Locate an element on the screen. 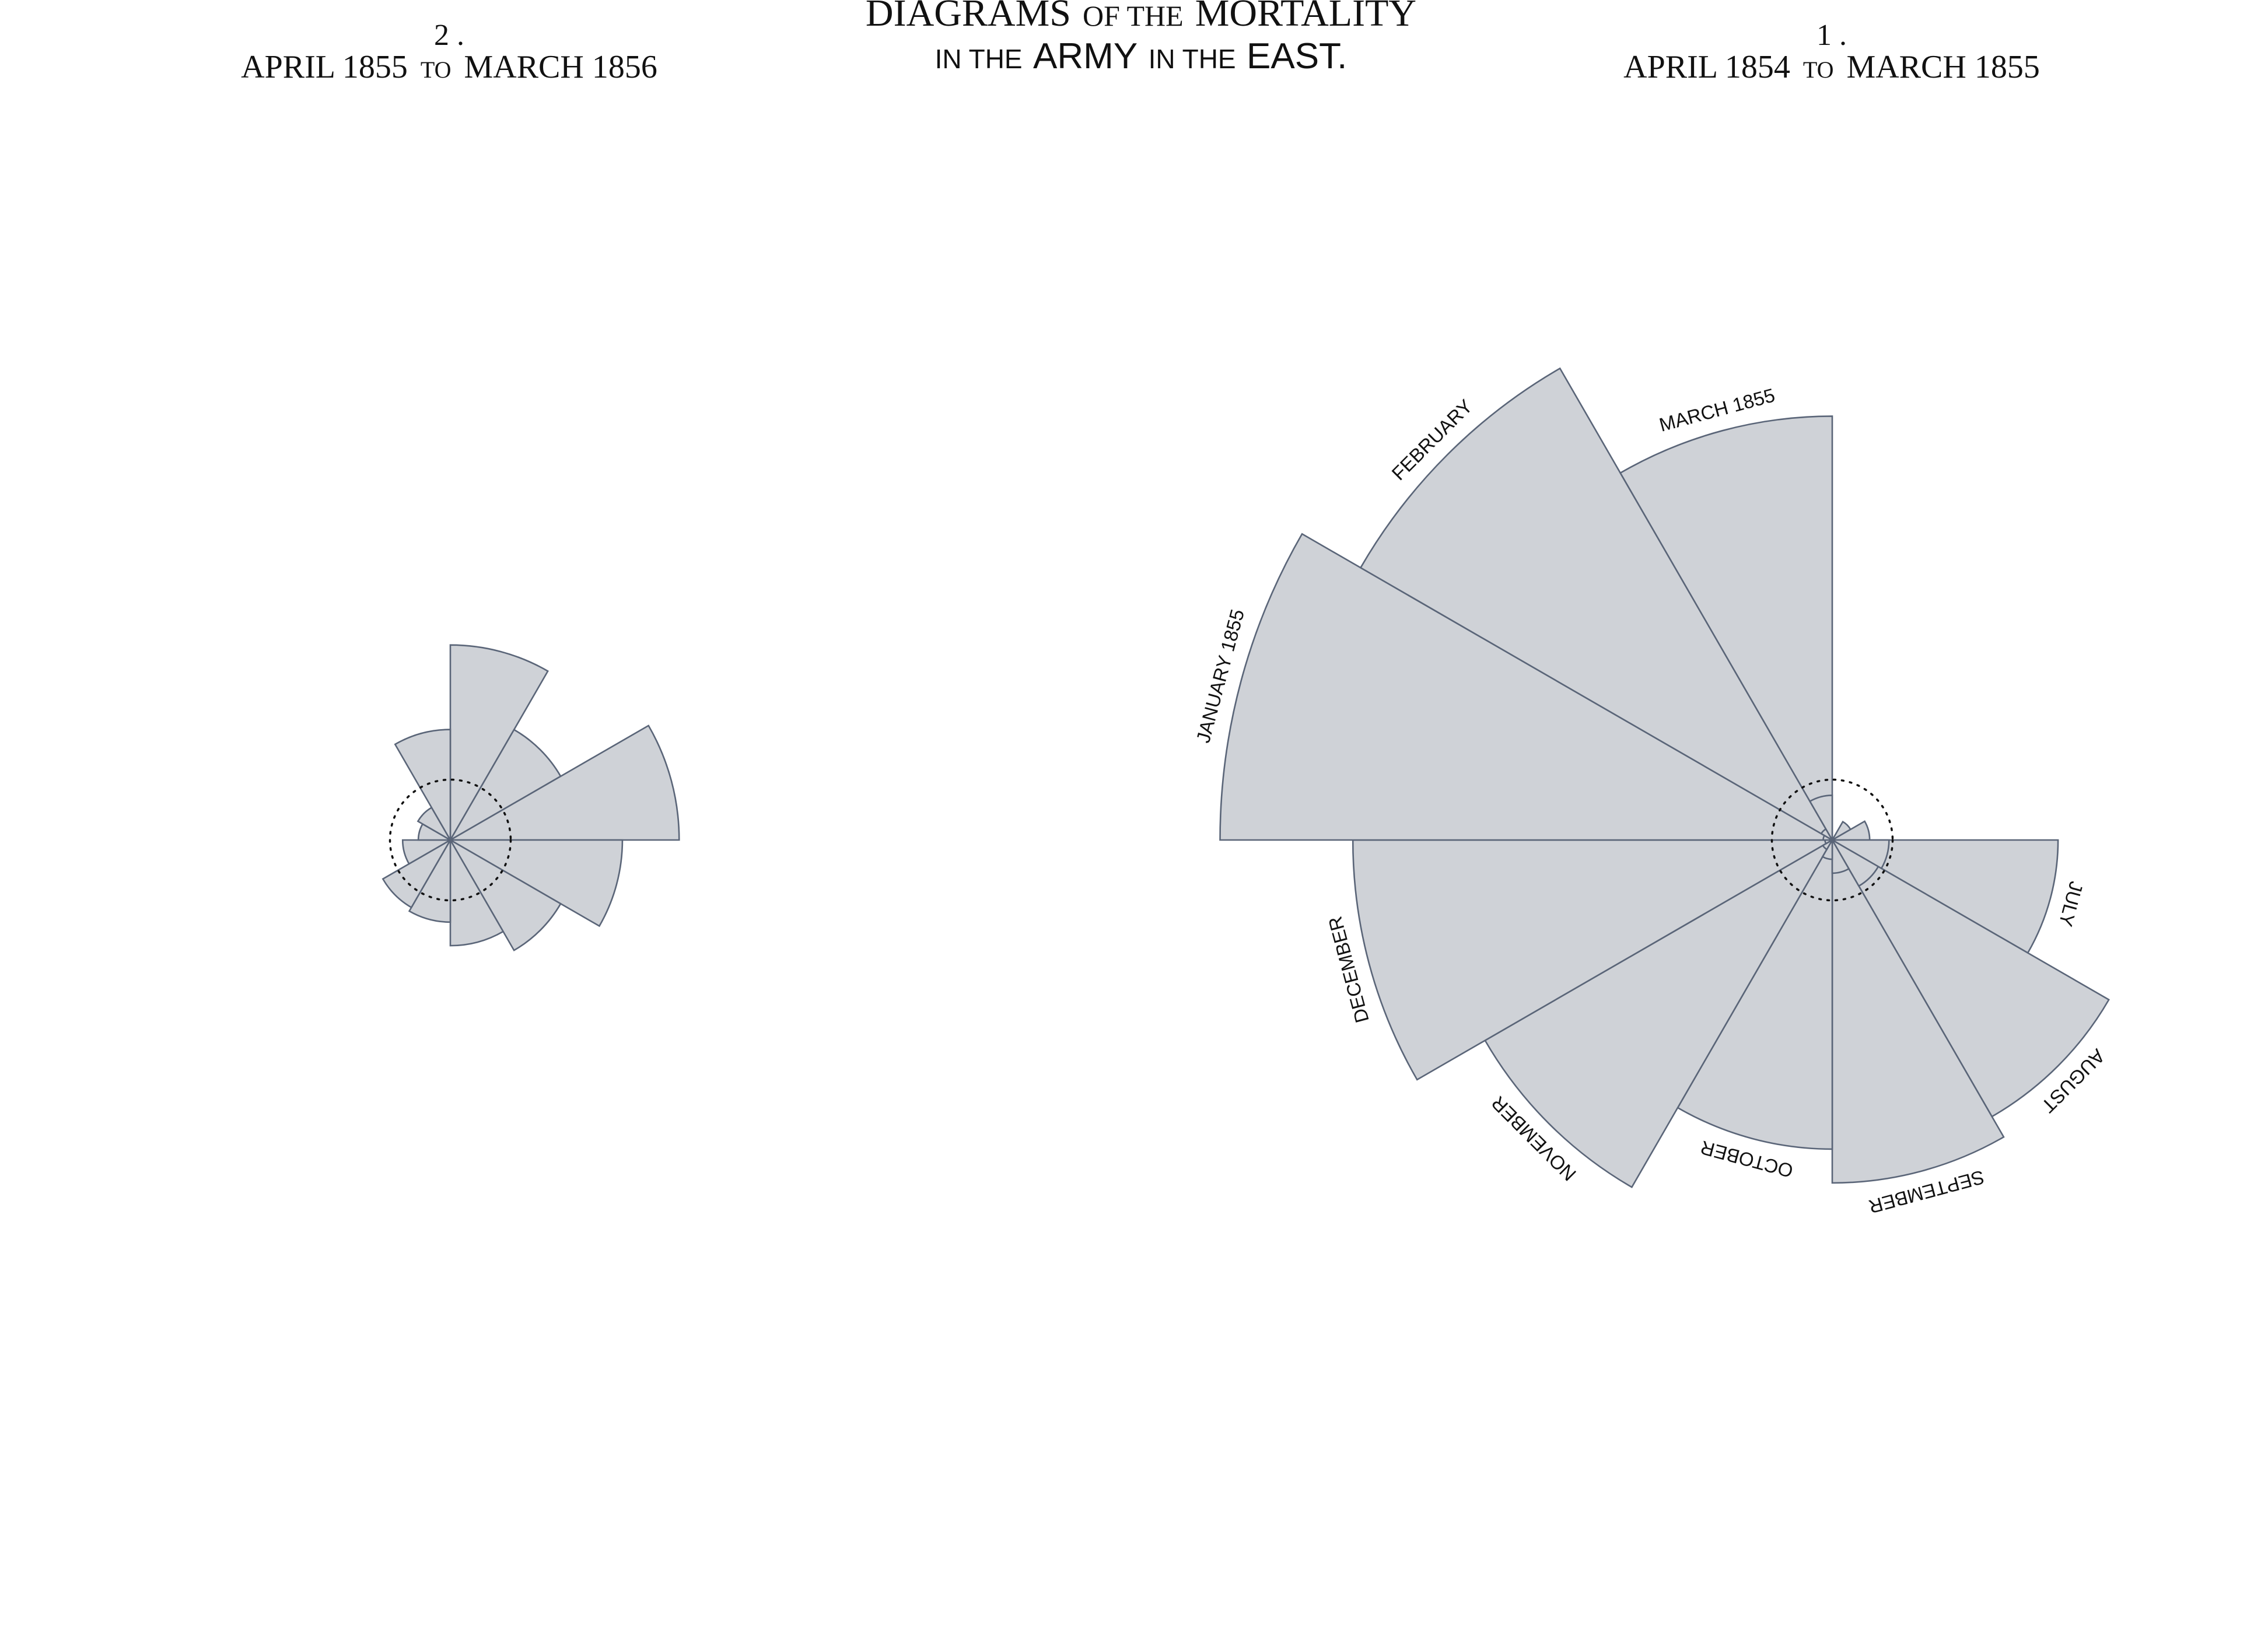 The height and width of the screenshot is (1638, 2268). panel-1-wedge-february is located at coordinates (1597, 604).